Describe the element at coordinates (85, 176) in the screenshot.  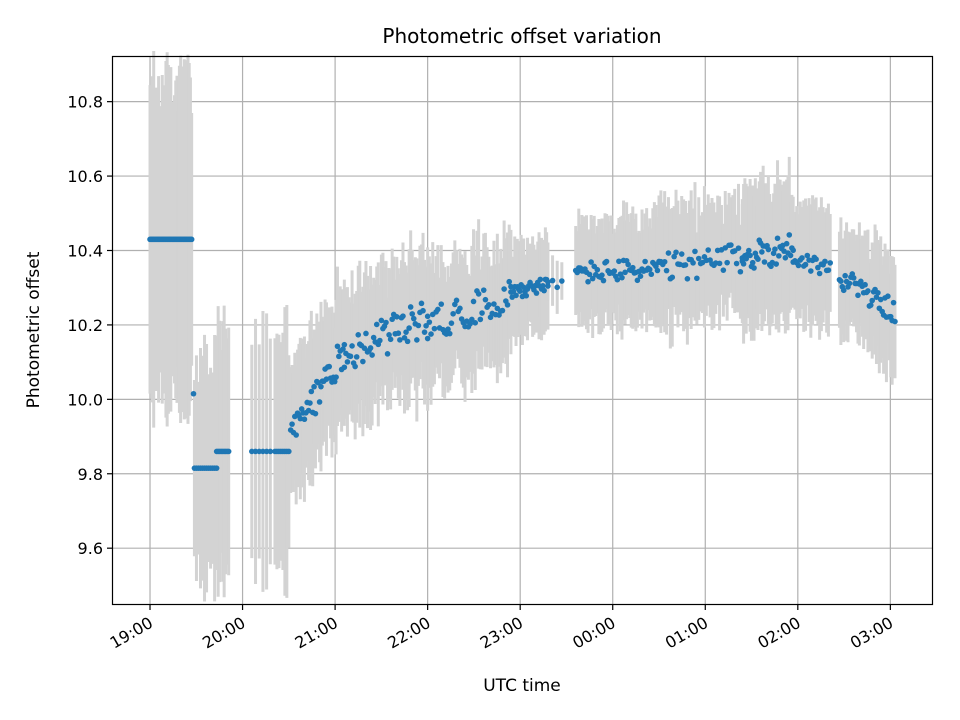
I see `y-tick-label: 10.6` at that location.